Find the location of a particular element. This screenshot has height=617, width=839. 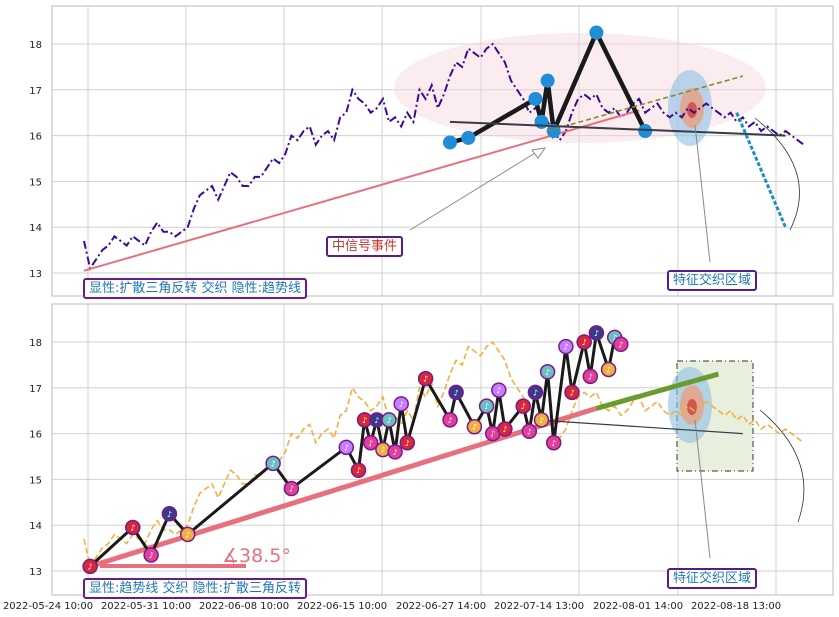

x-tick-label: 2022-06-27 14:00 is located at coordinates (441, 606).